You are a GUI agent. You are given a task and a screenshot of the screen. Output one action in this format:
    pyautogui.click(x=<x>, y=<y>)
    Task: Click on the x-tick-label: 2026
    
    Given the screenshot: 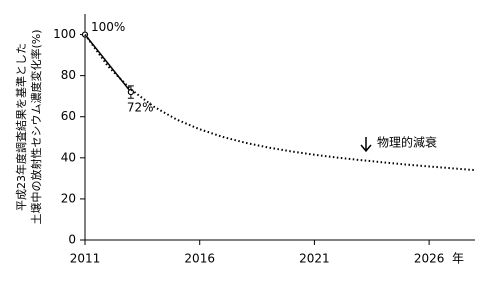 What is the action you would take?
    pyautogui.click(x=429, y=259)
    